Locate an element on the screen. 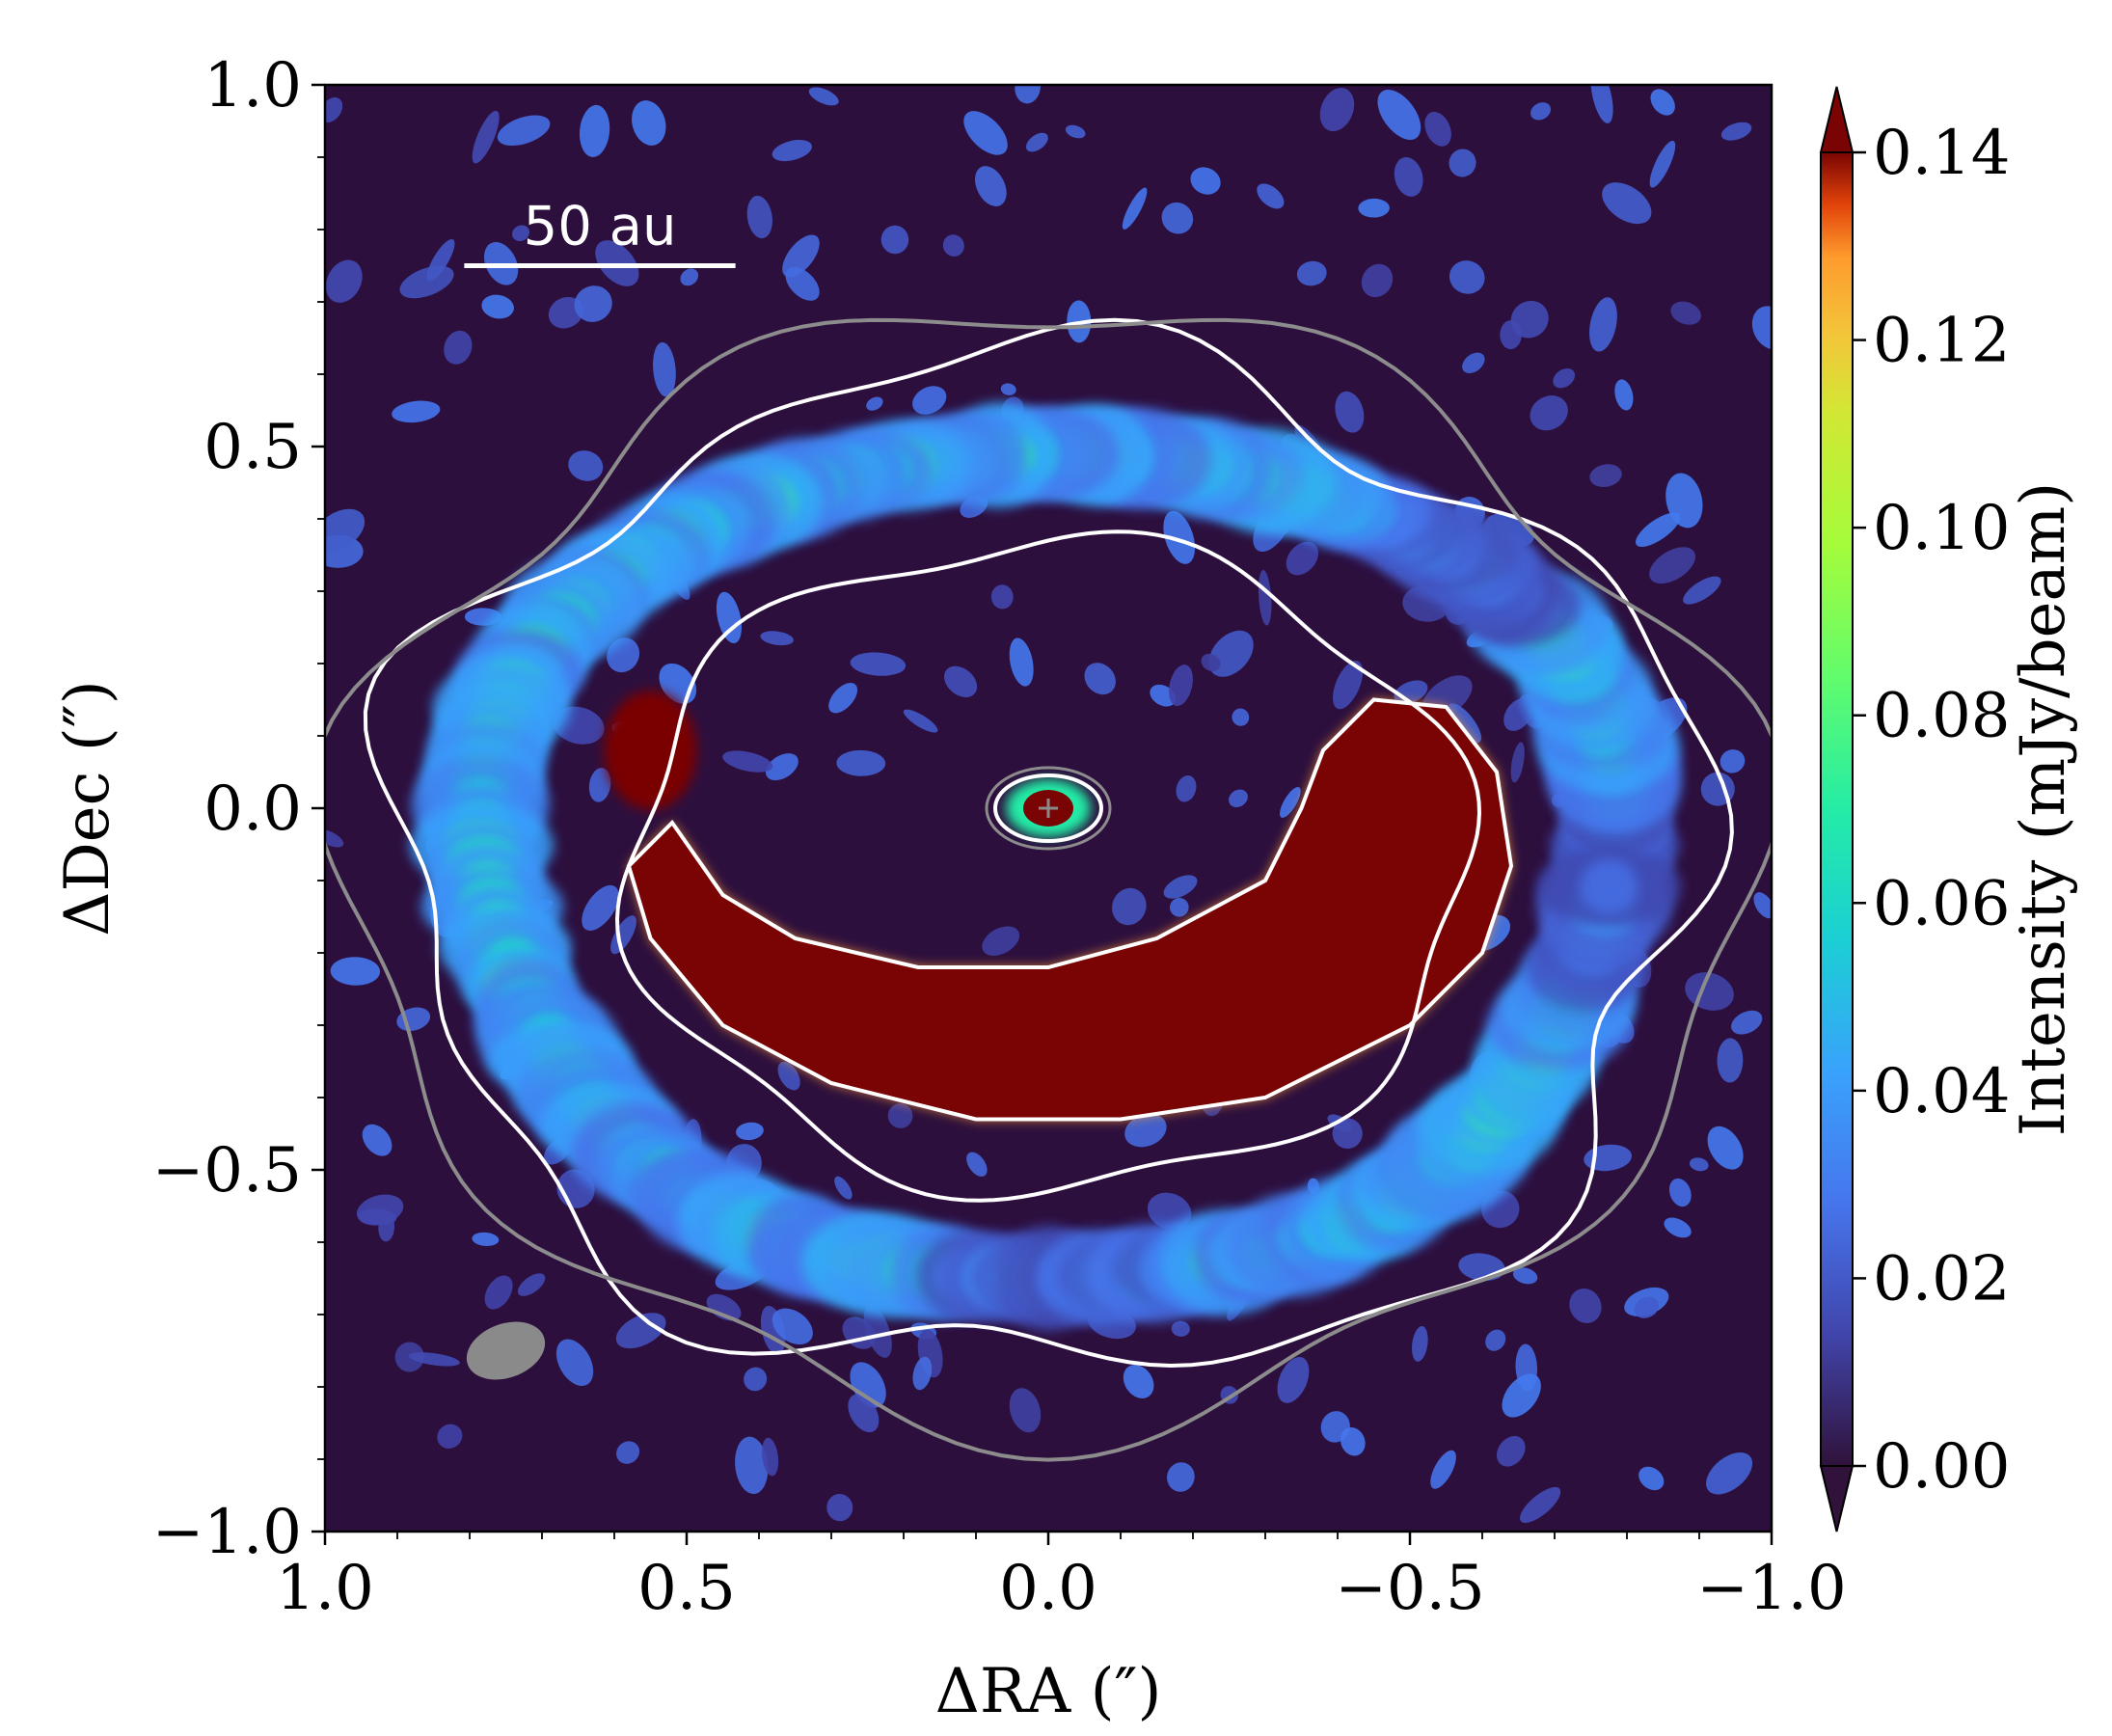 This screenshot has width=2112, height=1736. crescent is located at coordinates (1057, 906).